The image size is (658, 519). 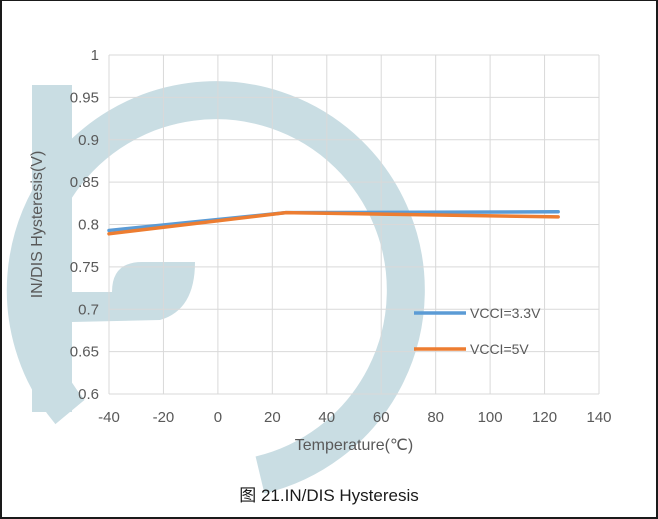 I want to click on y-tick-label: 0.9, so click(x=88, y=140).